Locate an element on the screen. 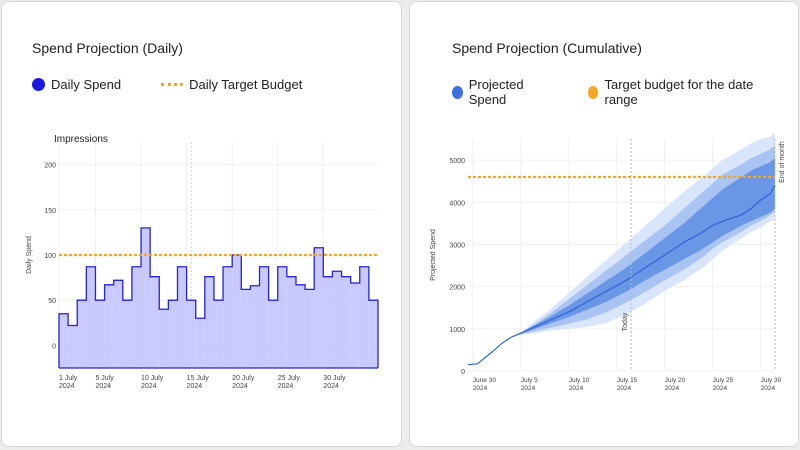 The width and height of the screenshot is (800, 450). chart-subtitle: Impressions is located at coordinates (81, 139).